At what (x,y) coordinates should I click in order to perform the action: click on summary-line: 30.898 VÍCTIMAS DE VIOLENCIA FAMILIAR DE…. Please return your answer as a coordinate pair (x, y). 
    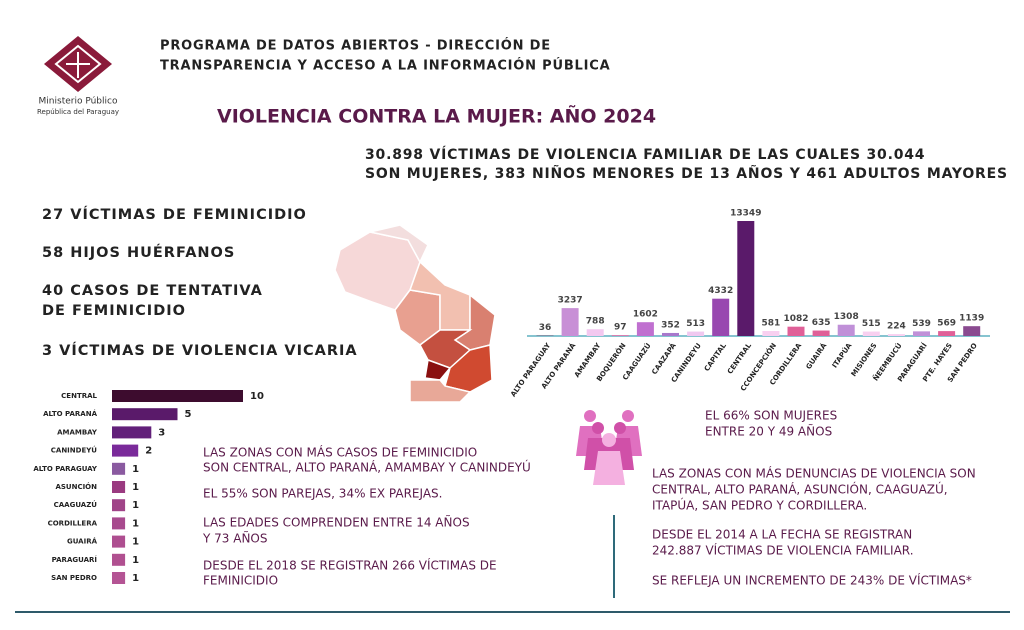
    Looking at the image, I should click on (645, 154).